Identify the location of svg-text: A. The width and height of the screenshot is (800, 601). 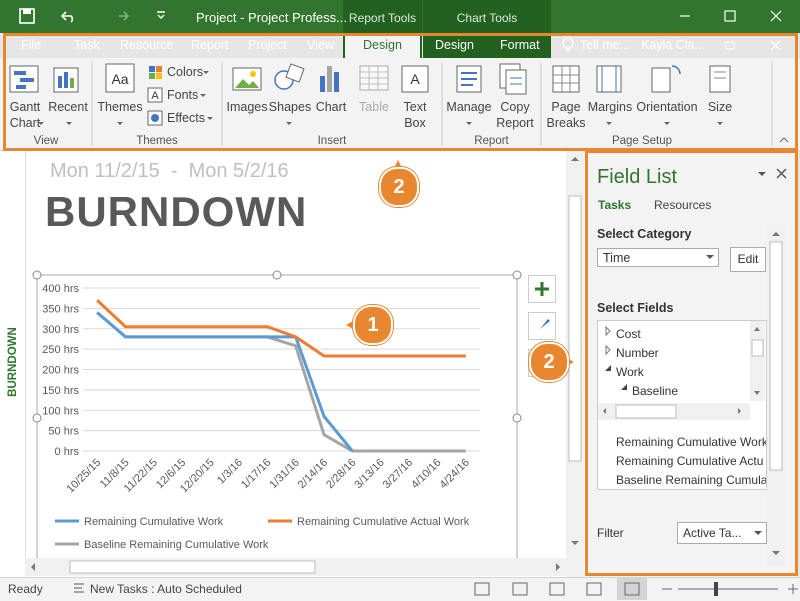
(415, 79).